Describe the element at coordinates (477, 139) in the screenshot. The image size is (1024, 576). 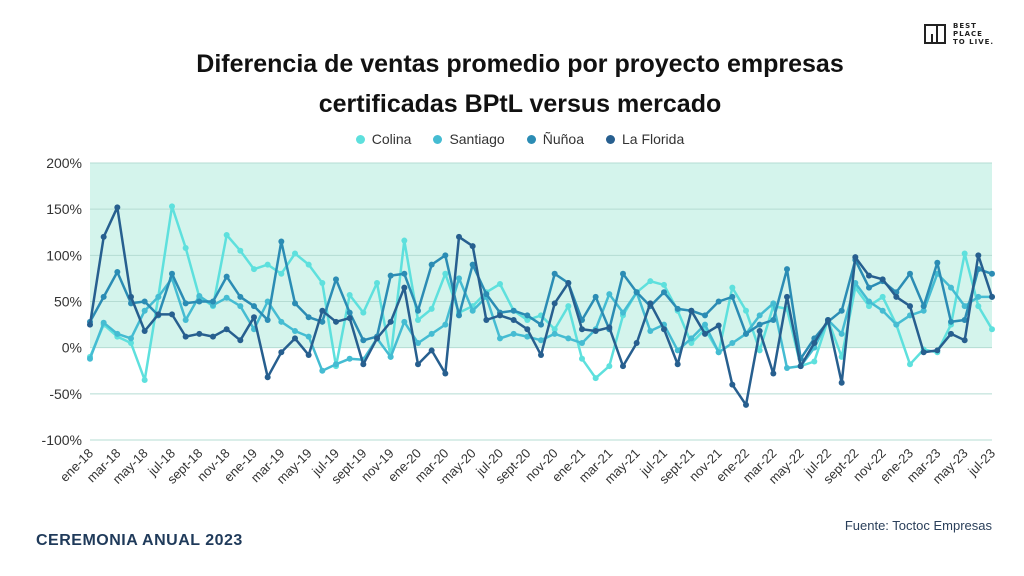
I see `legend-label-santiago: Santiago` at that location.